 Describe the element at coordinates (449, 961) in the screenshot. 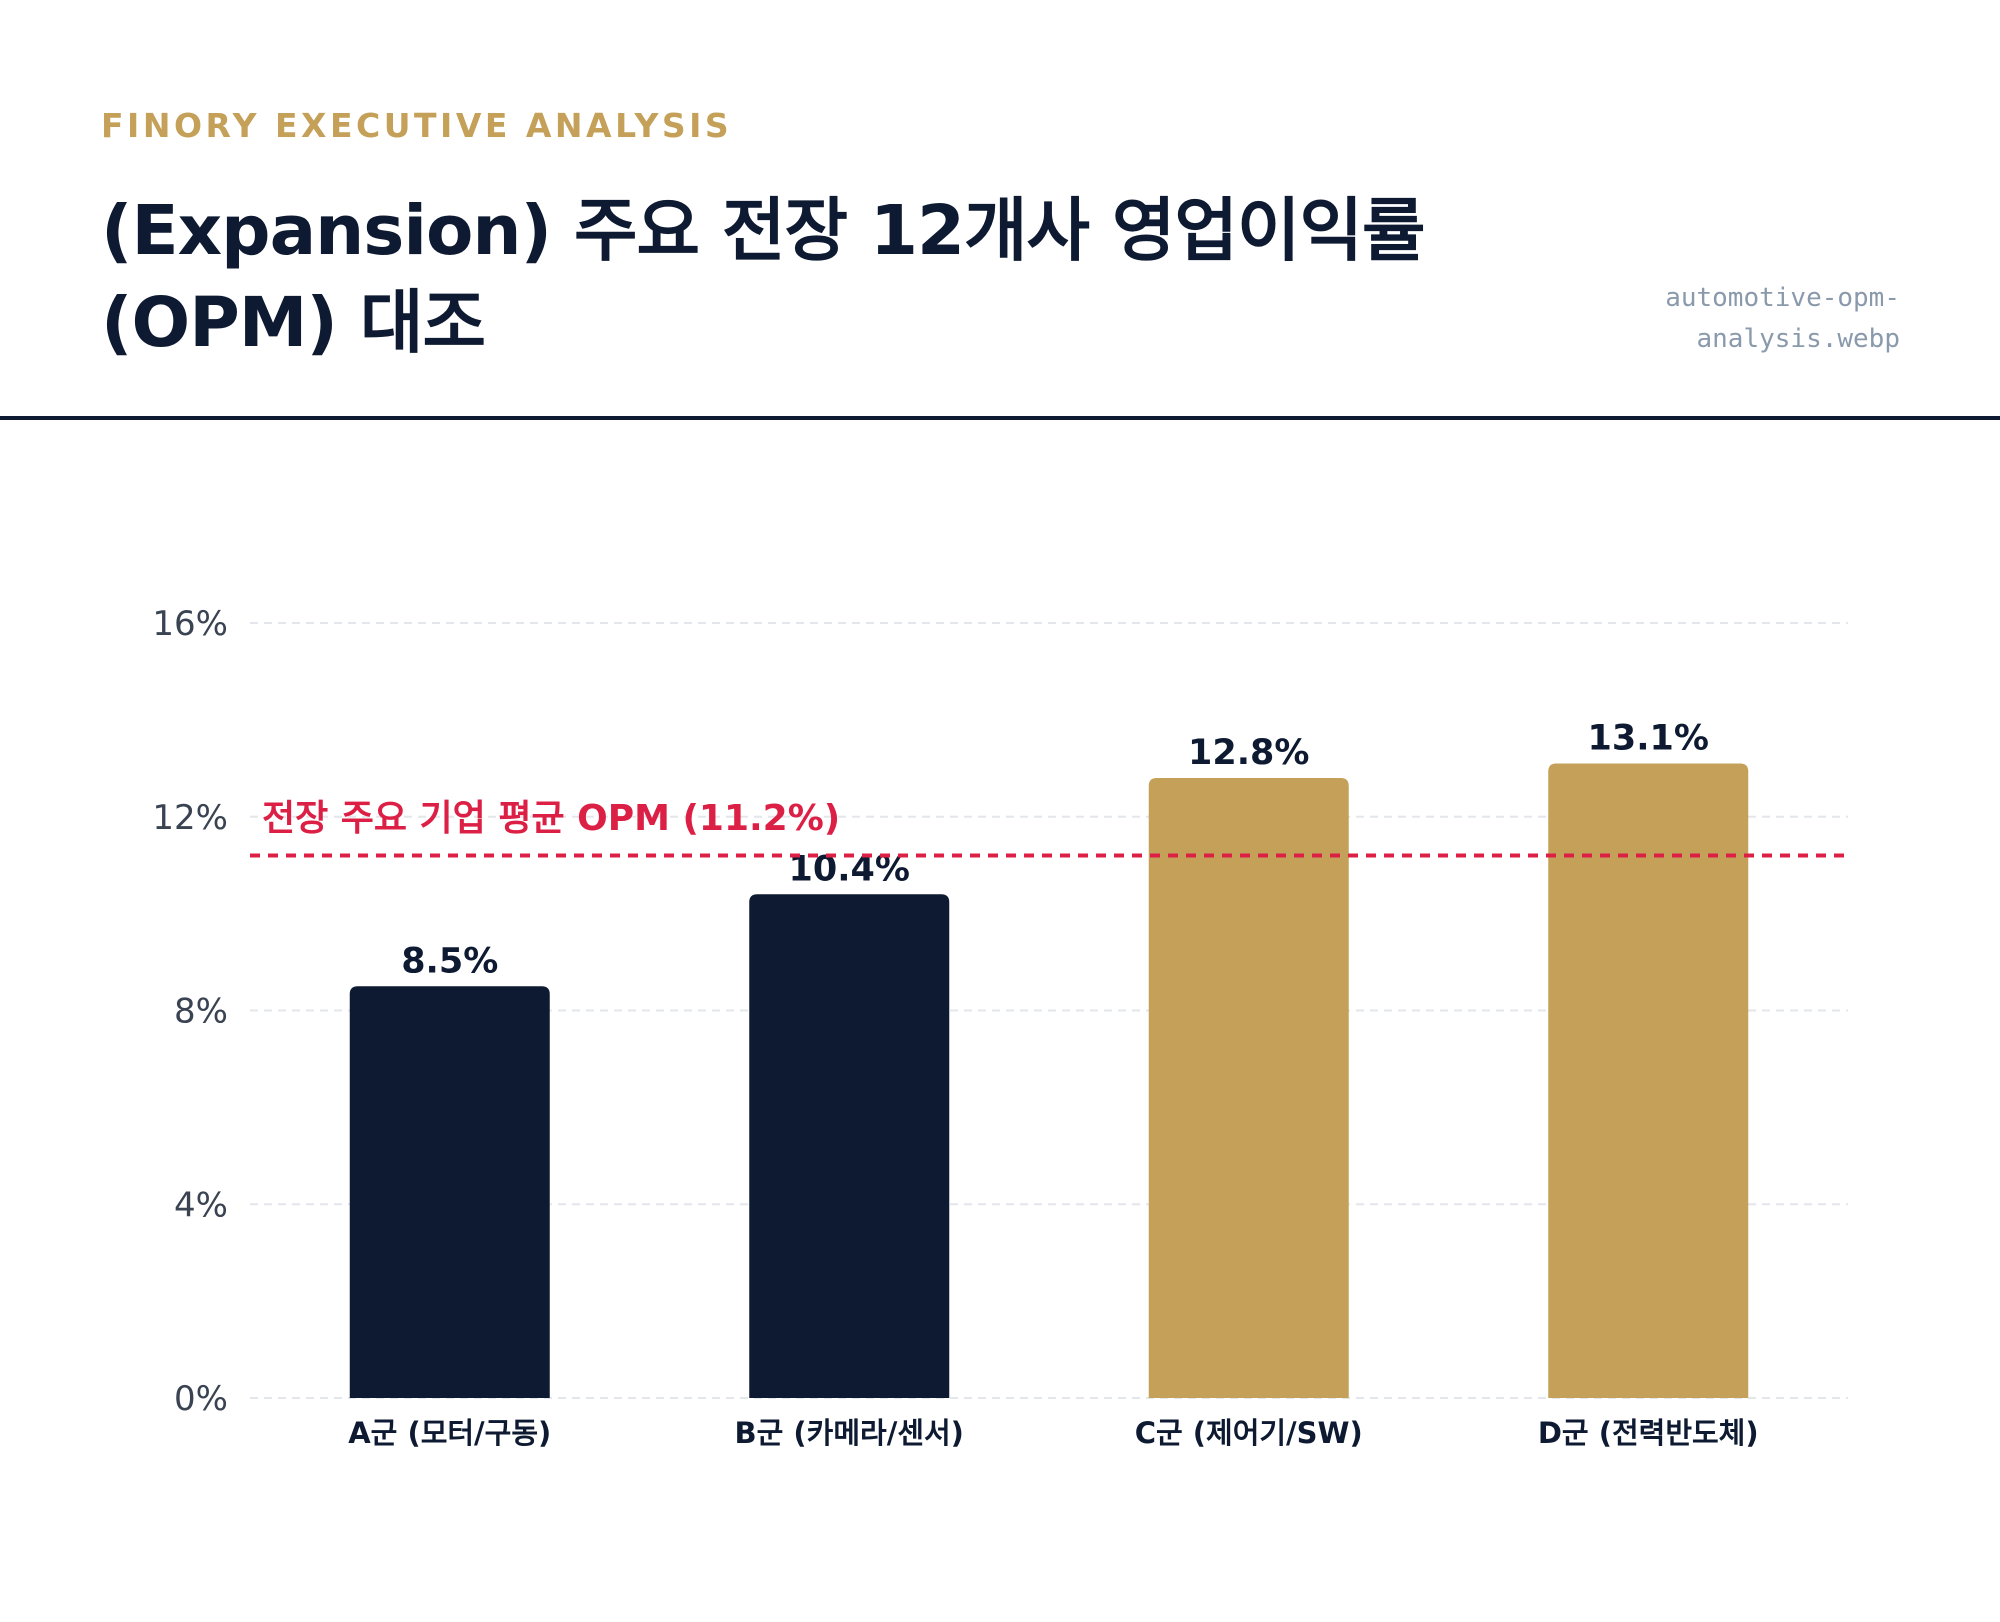

I see `bar-value-label: 8.5%` at that location.